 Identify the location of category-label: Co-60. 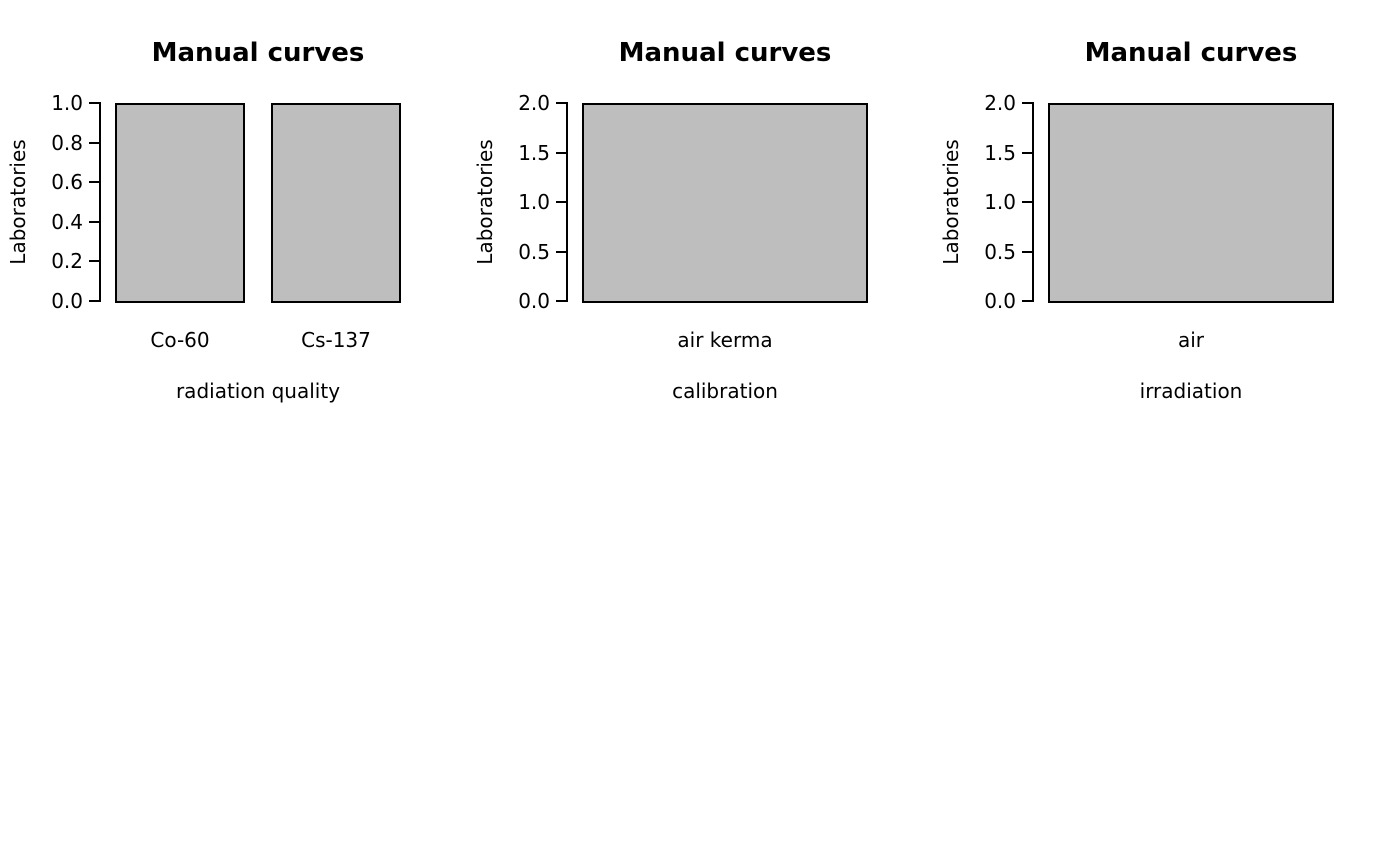
(180, 340).